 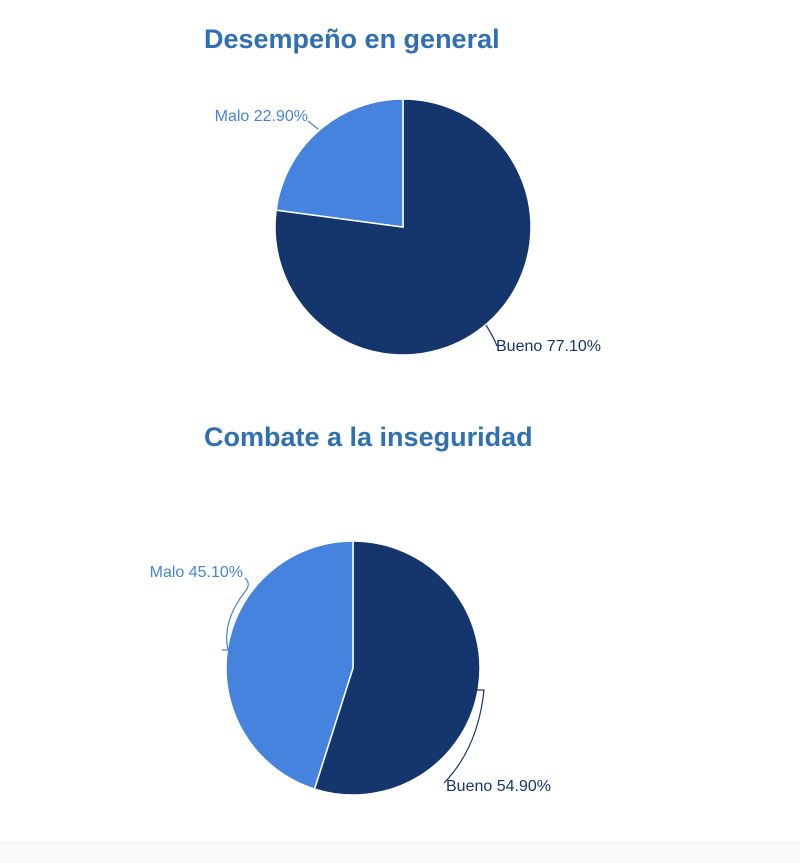 What do you see at coordinates (368, 437) in the screenshot?
I see `chart-title-combate: Combate a la inseguridad` at bounding box center [368, 437].